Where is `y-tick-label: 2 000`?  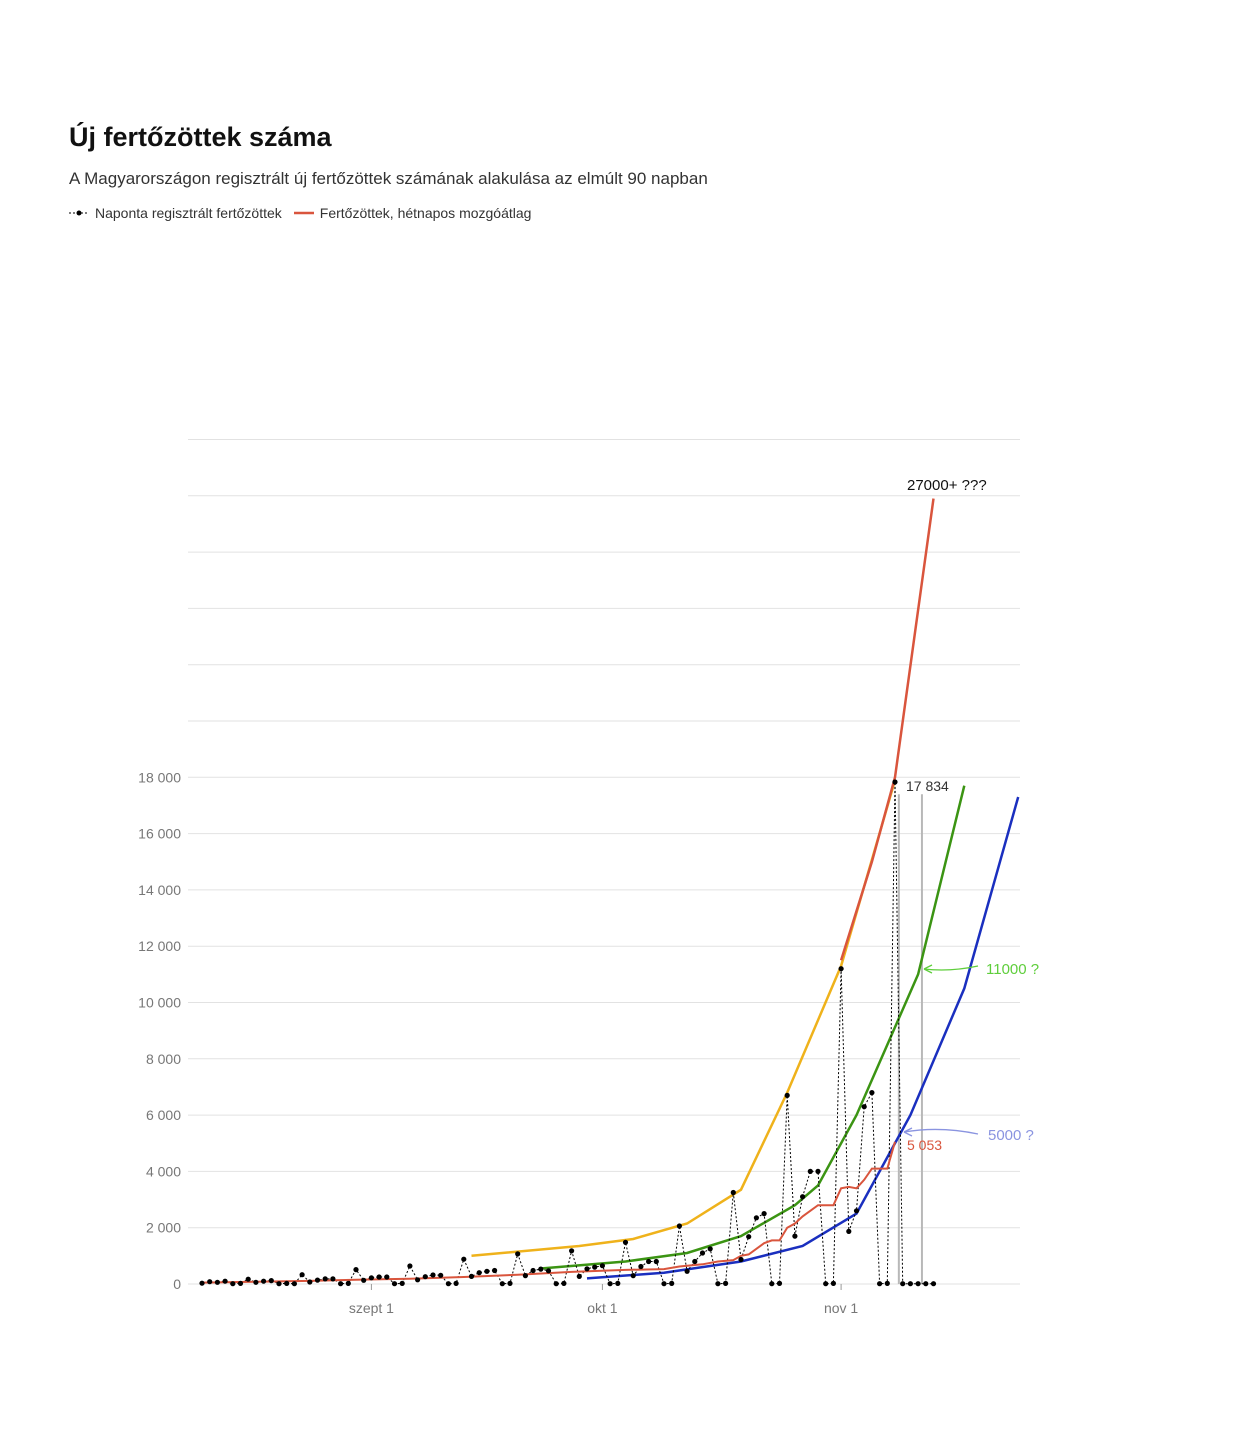 y-tick-label: 2 000 is located at coordinates (163, 1228).